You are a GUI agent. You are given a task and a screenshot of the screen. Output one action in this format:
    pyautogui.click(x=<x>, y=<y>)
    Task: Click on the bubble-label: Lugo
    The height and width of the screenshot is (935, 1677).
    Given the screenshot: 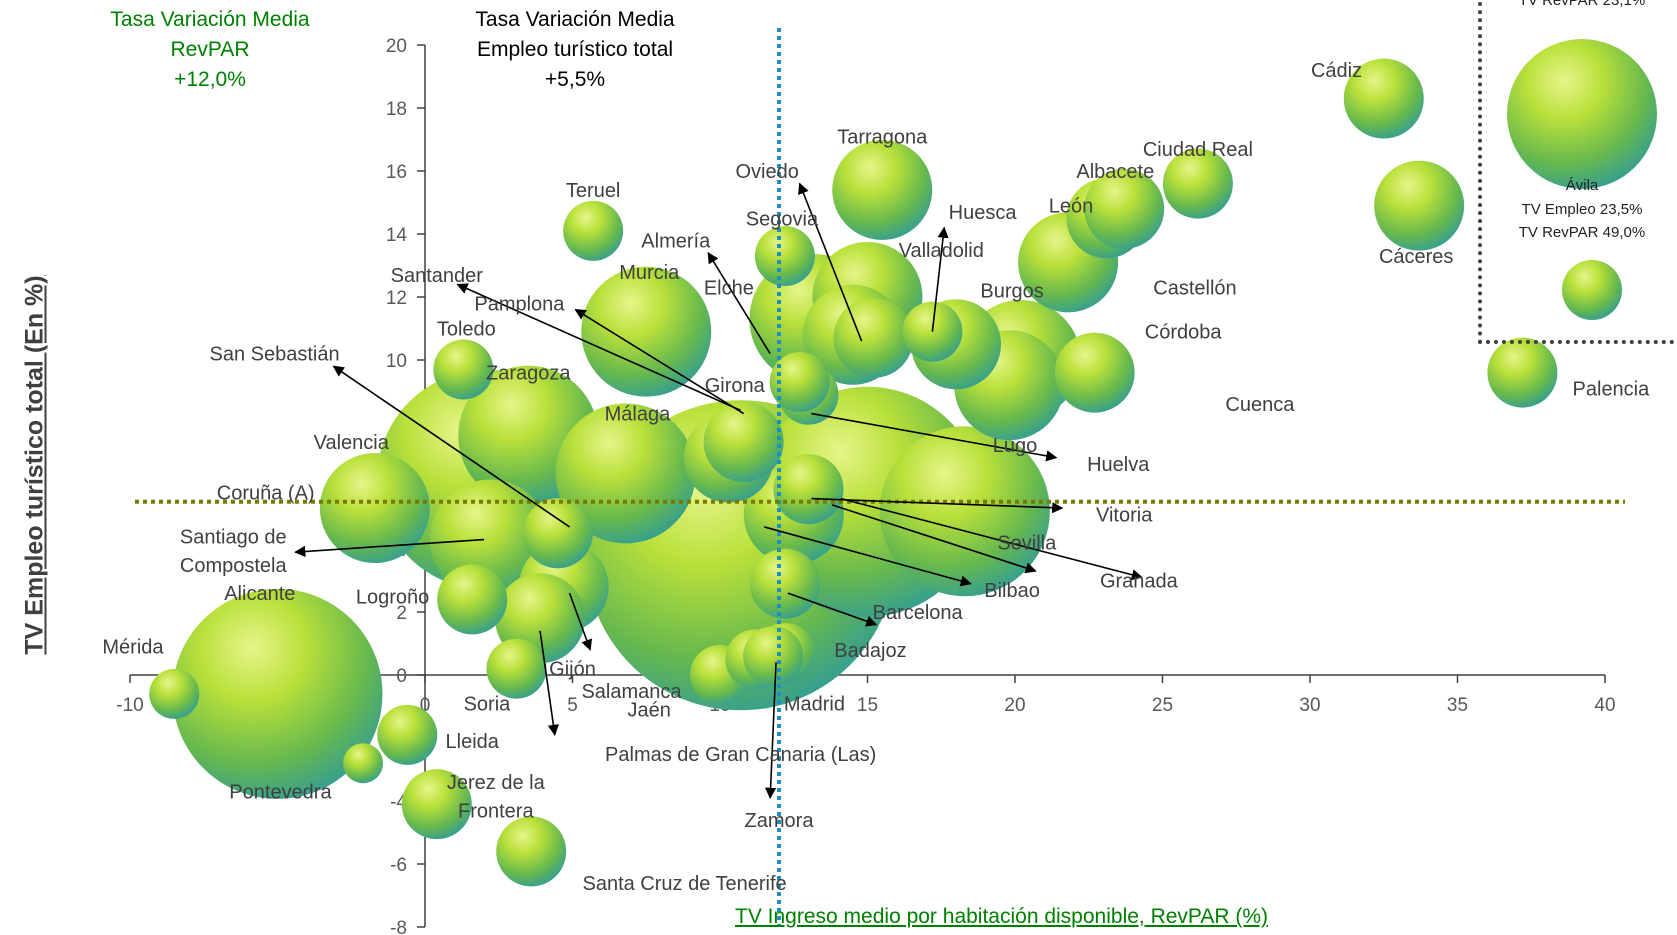 What is the action you would take?
    pyautogui.click(x=1015, y=446)
    